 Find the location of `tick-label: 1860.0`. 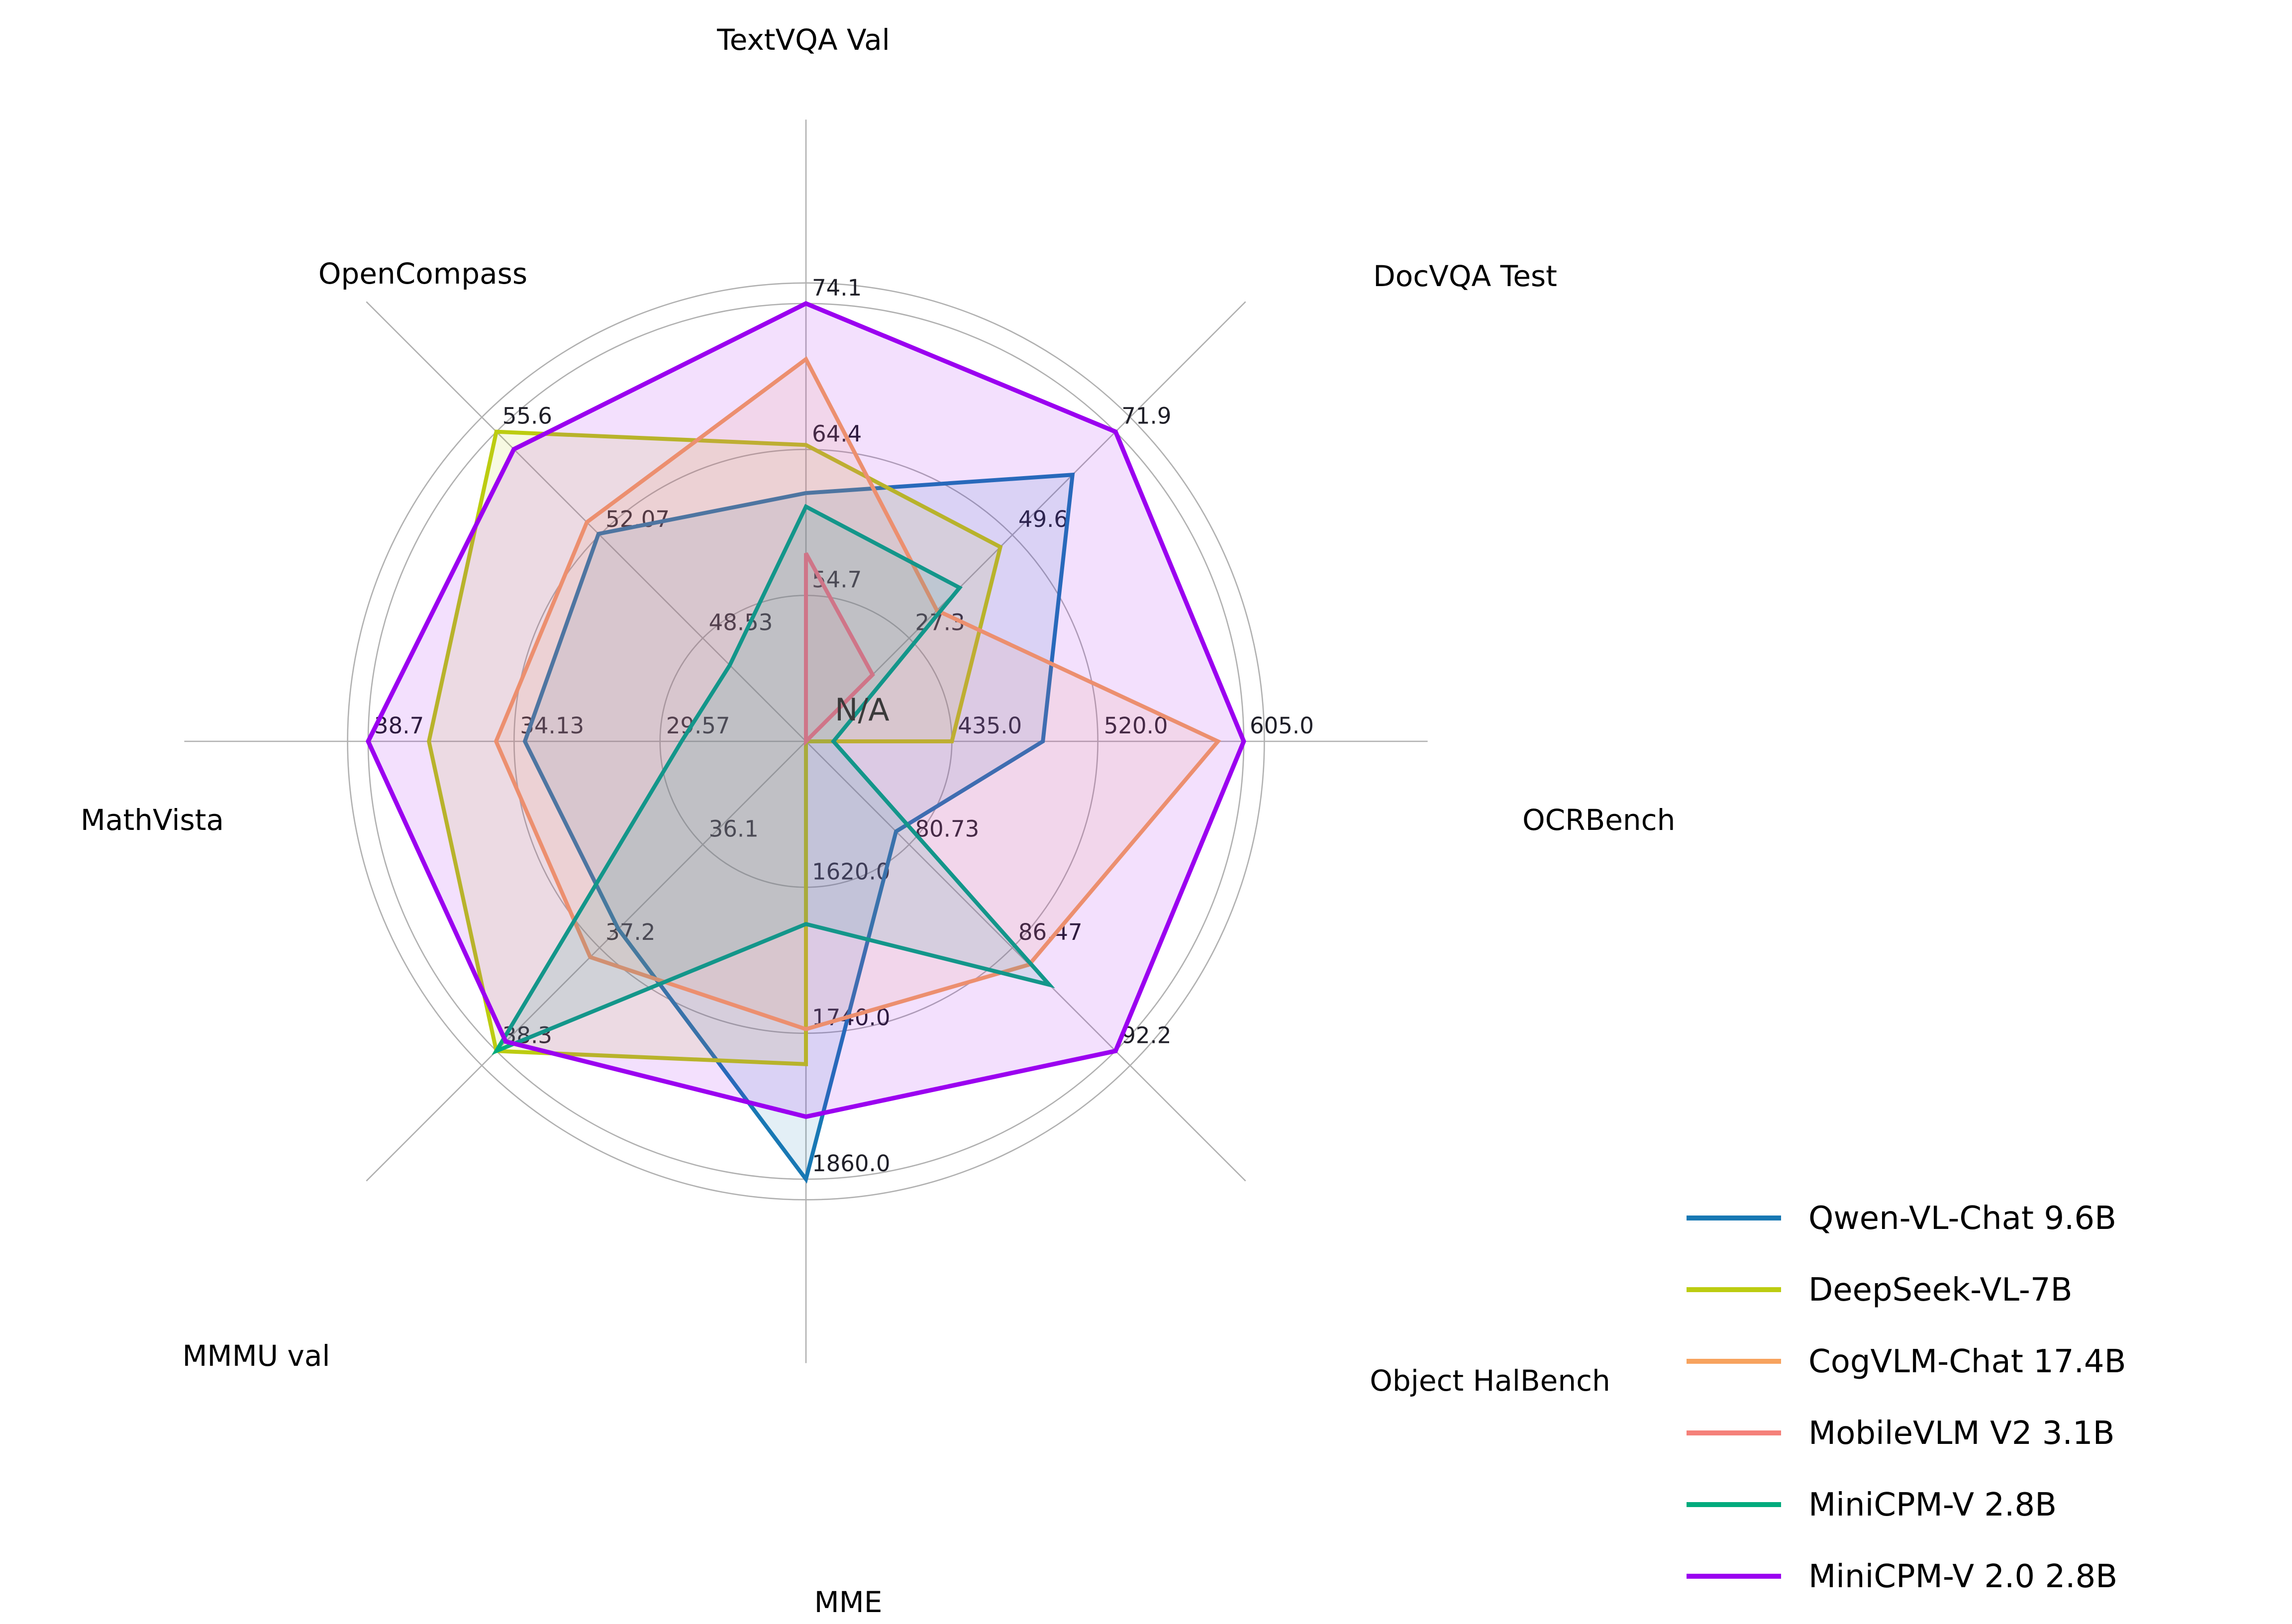

tick-label: 1860.0 is located at coordinates (851, 1164).